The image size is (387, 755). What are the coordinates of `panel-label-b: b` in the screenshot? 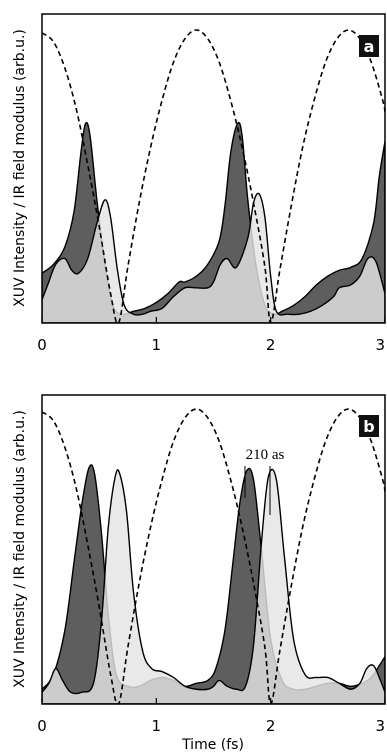 It's located at (368, 426).